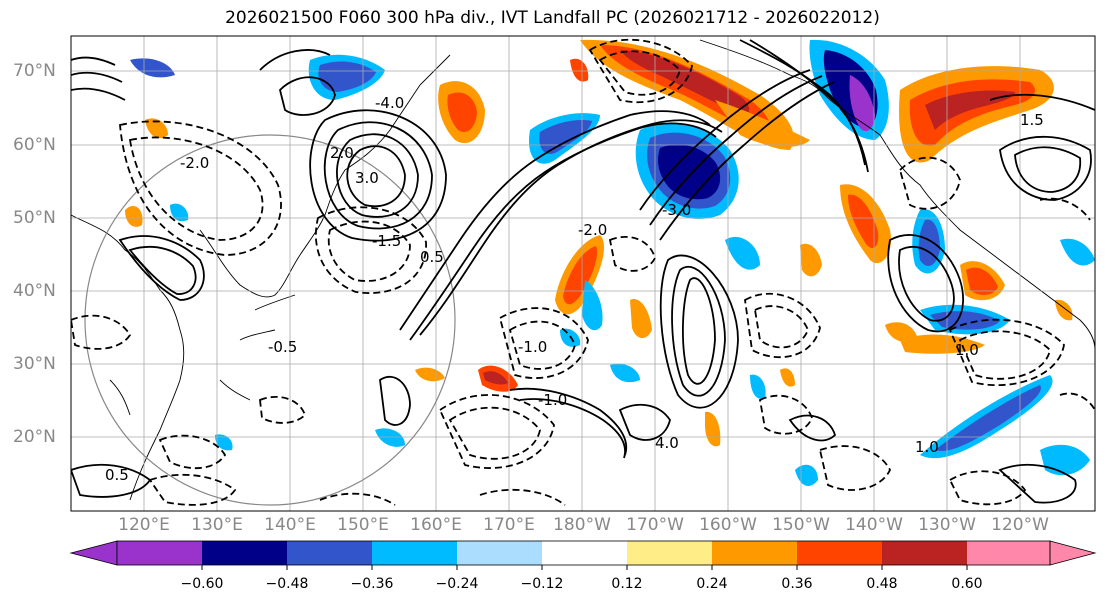 The height and width of the screenshot is (604, 1105). Describe the element at coordinates (372, 584) in the screenshot. I see `colorbar-tick-label: −0.36` at that location.